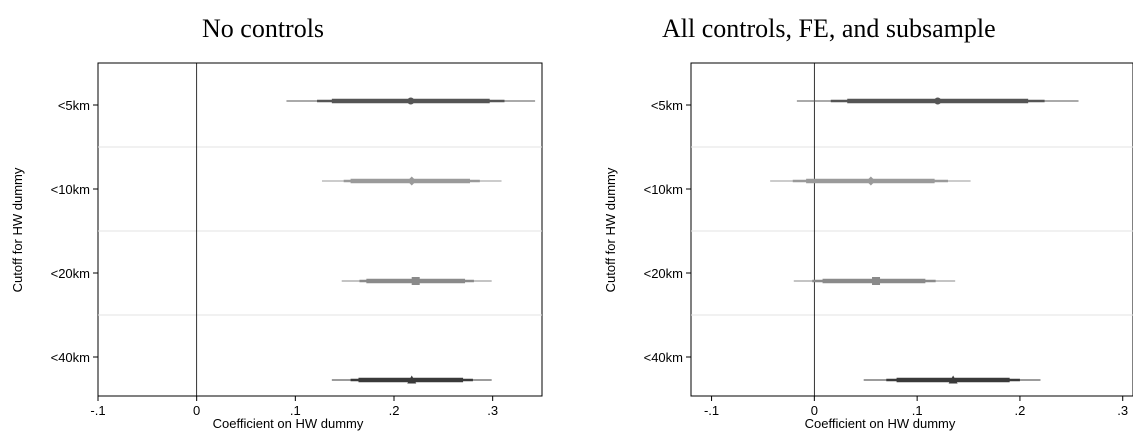 The width and height of the screenshot is (1133, 440). Describe the element at coordinates (829, 28) in the screenshot. I see `panel-title-right: All controls, FE, and subsample` at that location.